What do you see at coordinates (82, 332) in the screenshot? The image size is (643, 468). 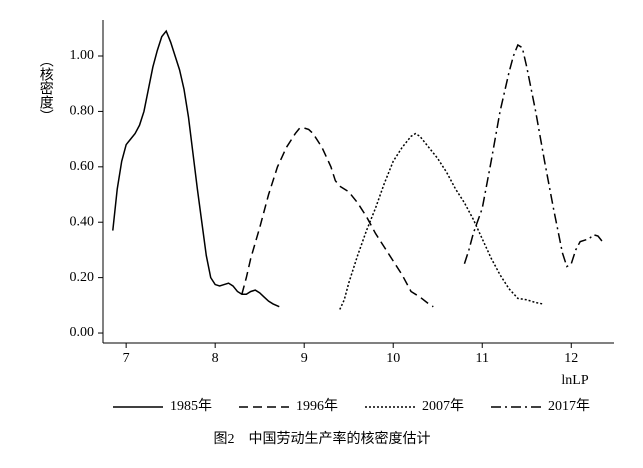 I see `y-tick-label: 0.00` at bounding box center [82, 332].